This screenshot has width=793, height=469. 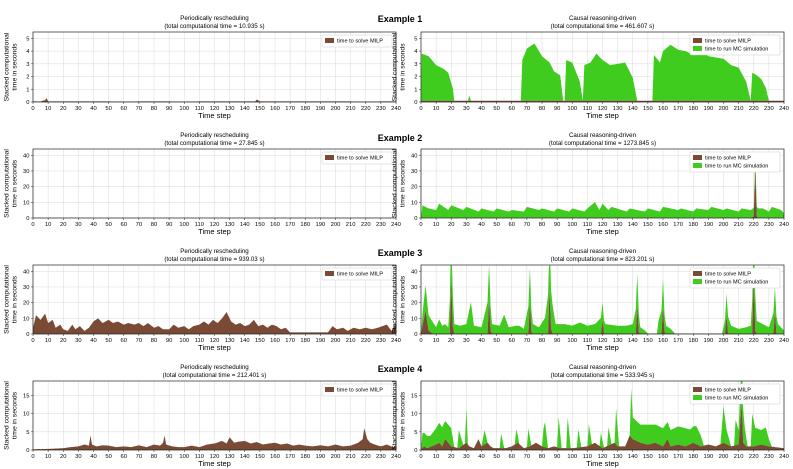 I want to click on x-tick-label: 50, so click(x=108, y=341).